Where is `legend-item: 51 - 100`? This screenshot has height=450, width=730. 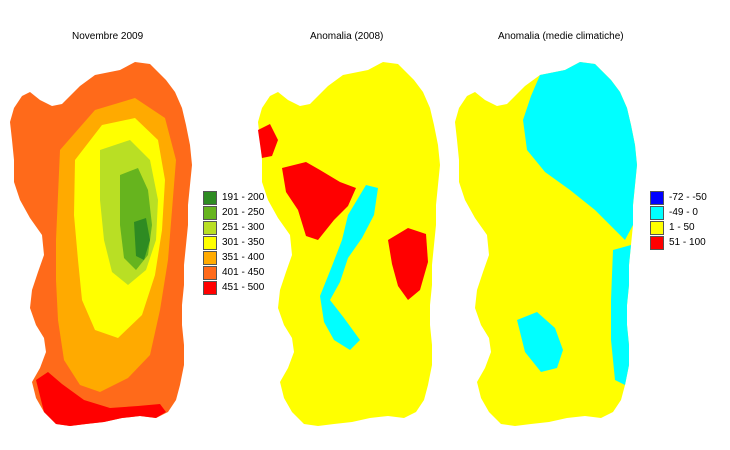 legend-item: 51 - 100 is located at coordinates (678, 242).